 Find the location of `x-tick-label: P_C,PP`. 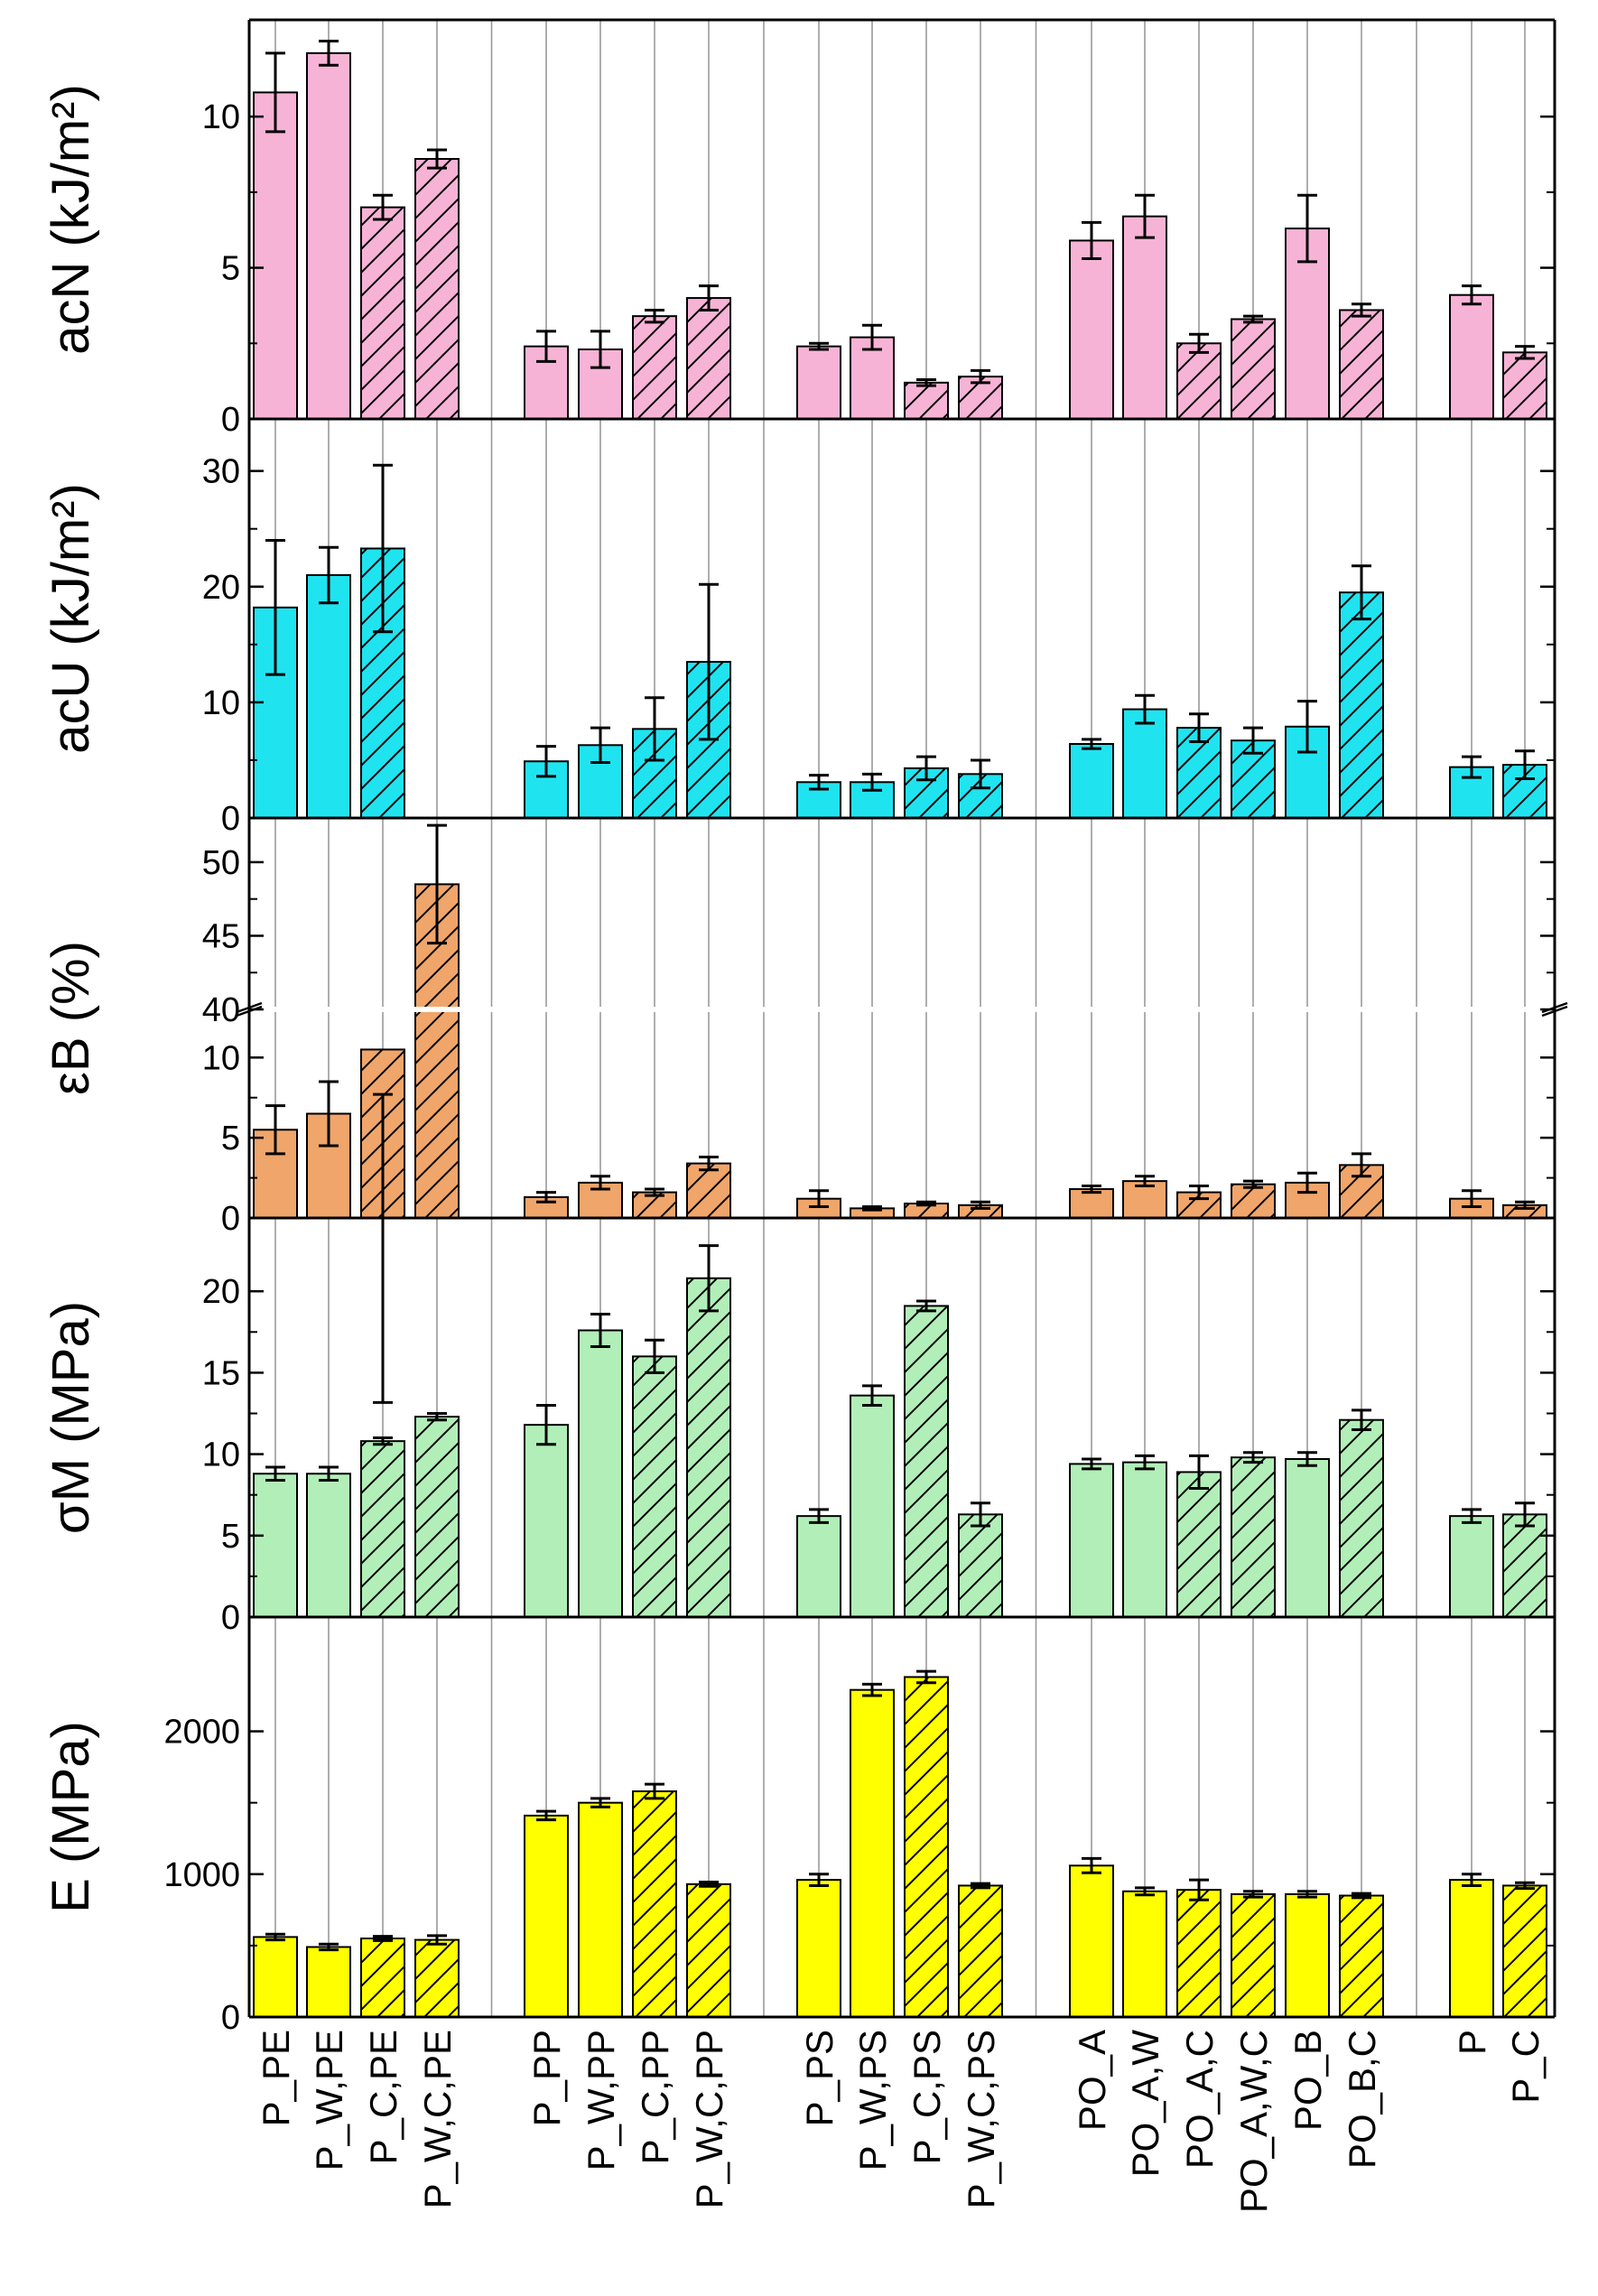

x-tick-label: P_C,PP is located at coordinates (655, 2097).